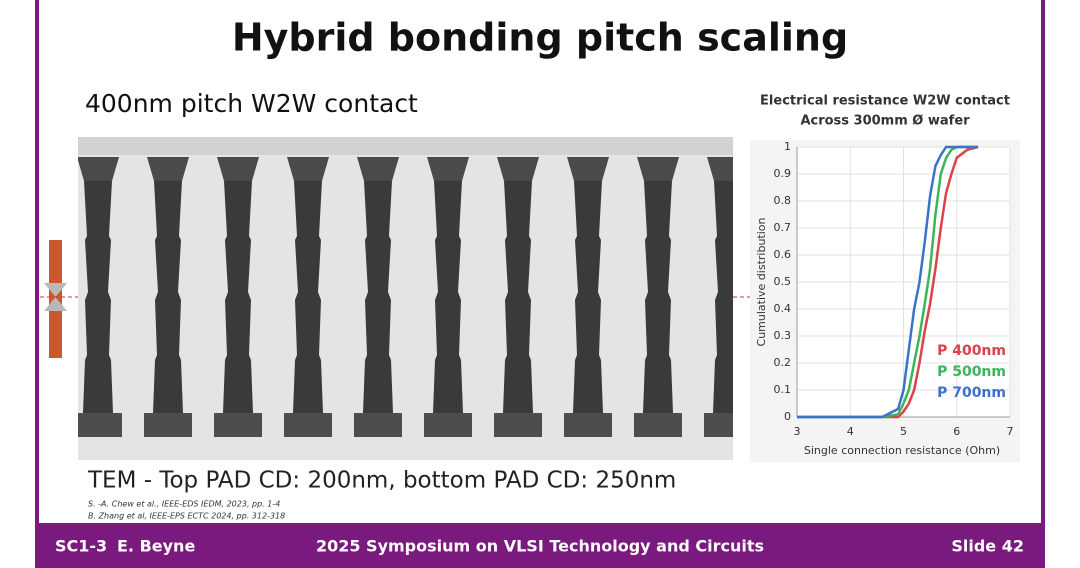 The width and height of the screenshot is (1080, 568). Describe the element at coordinates (956, 431) in the screenshot. I see `x-tick-label: 6` at that location.